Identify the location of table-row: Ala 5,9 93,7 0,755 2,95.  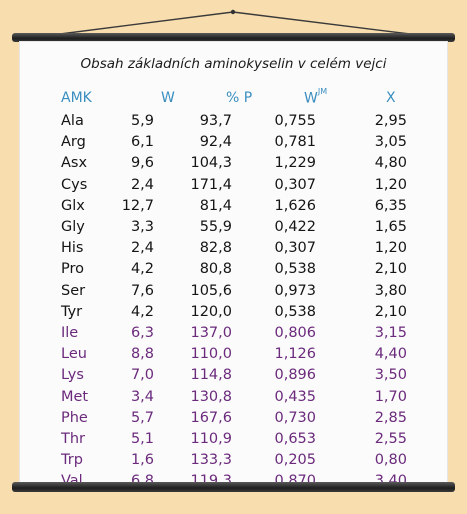
(233, 123).